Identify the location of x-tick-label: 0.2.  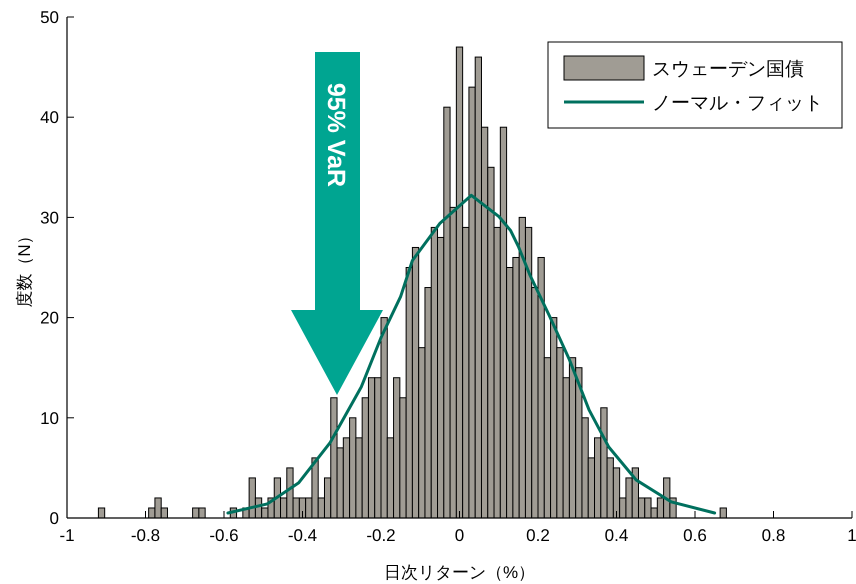
(538, 535).